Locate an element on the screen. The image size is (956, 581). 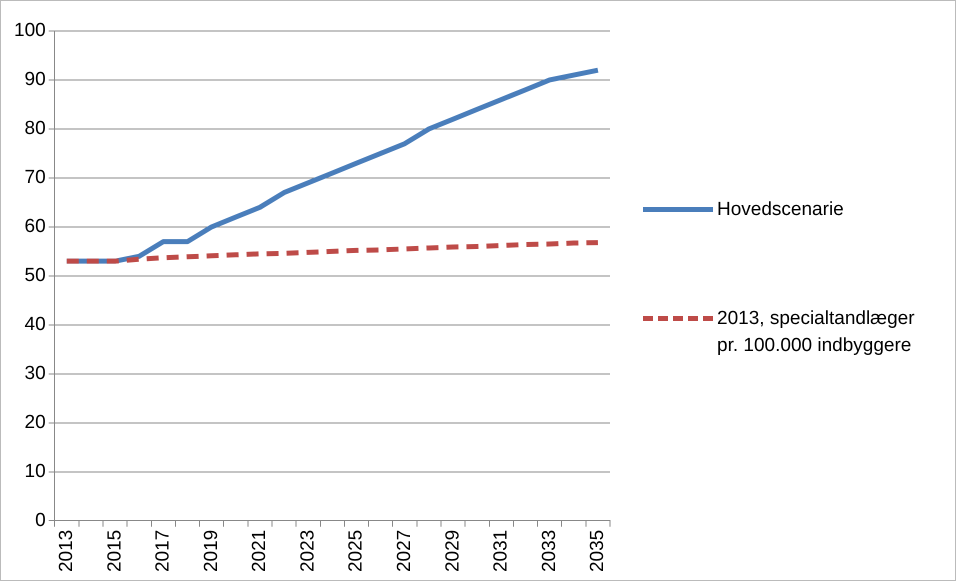
x-tick-label: 2035 is located at coordinates (597, 551).